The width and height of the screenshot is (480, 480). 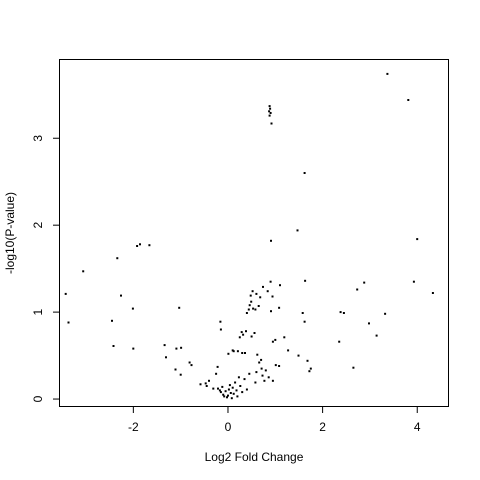 I want to click on x-tick-label: 0, so click(x=228, y=427).